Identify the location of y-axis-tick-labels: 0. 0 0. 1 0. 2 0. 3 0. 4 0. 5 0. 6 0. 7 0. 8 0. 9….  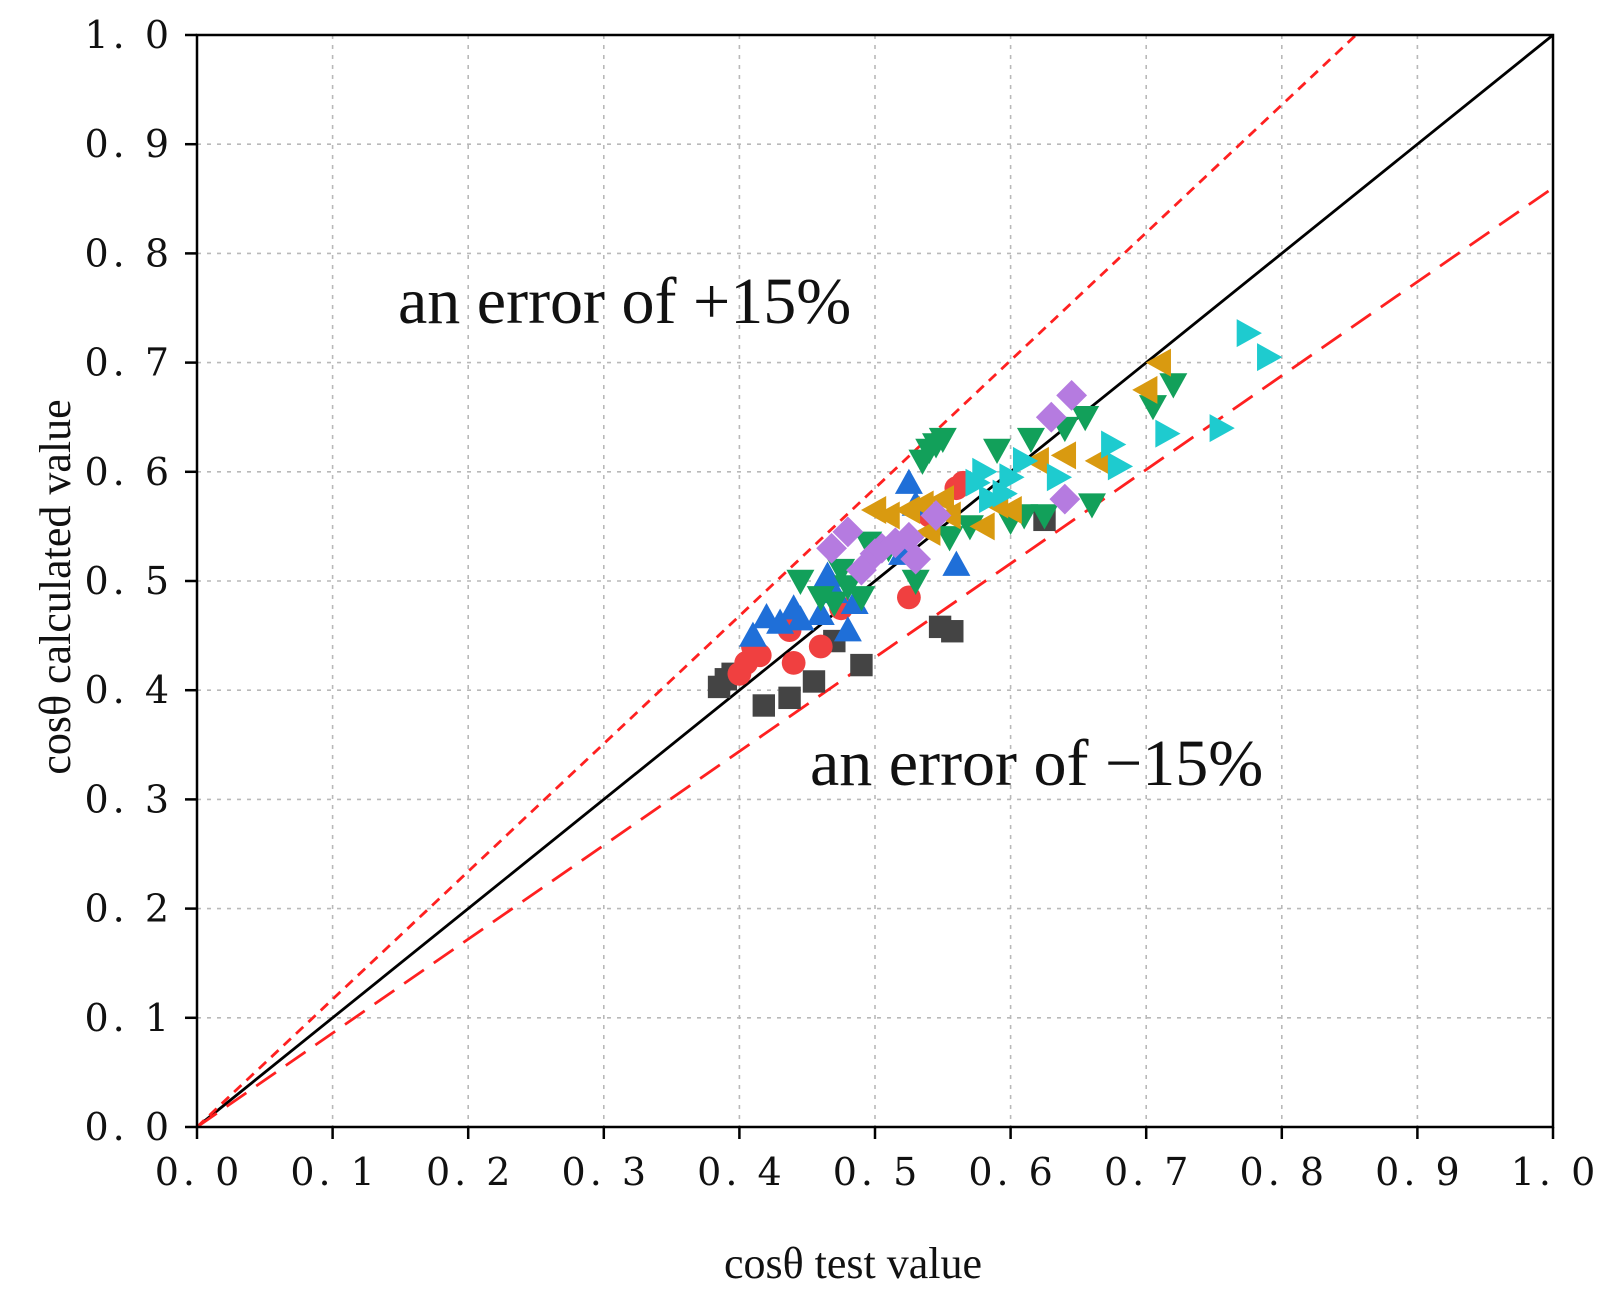
(128, 581).